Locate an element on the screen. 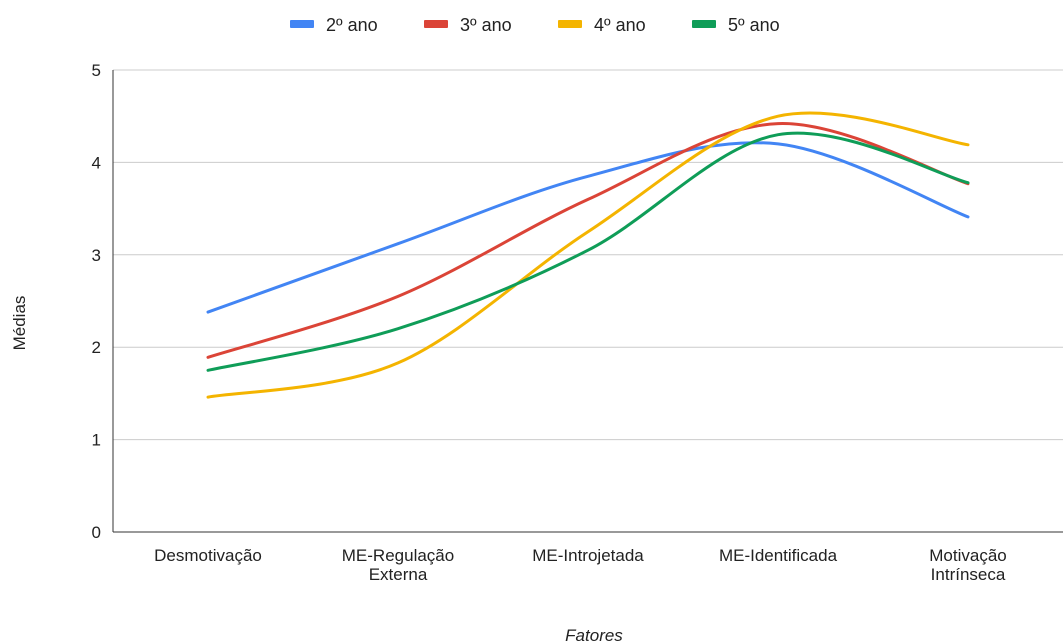 This screenshot has width=1063, height=643. legend-item: 4º ano is located at coordinates (602, 25).